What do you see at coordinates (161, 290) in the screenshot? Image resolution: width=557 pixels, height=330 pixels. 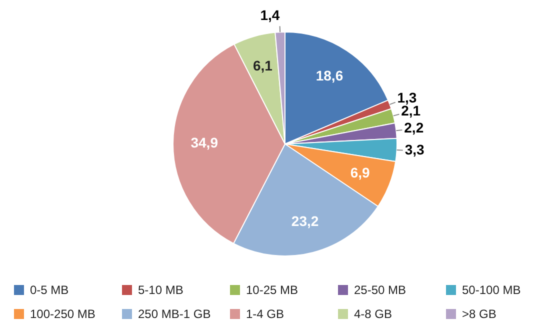 I see `legend-label: 5-10 MB` at bounding box center [161, 290].